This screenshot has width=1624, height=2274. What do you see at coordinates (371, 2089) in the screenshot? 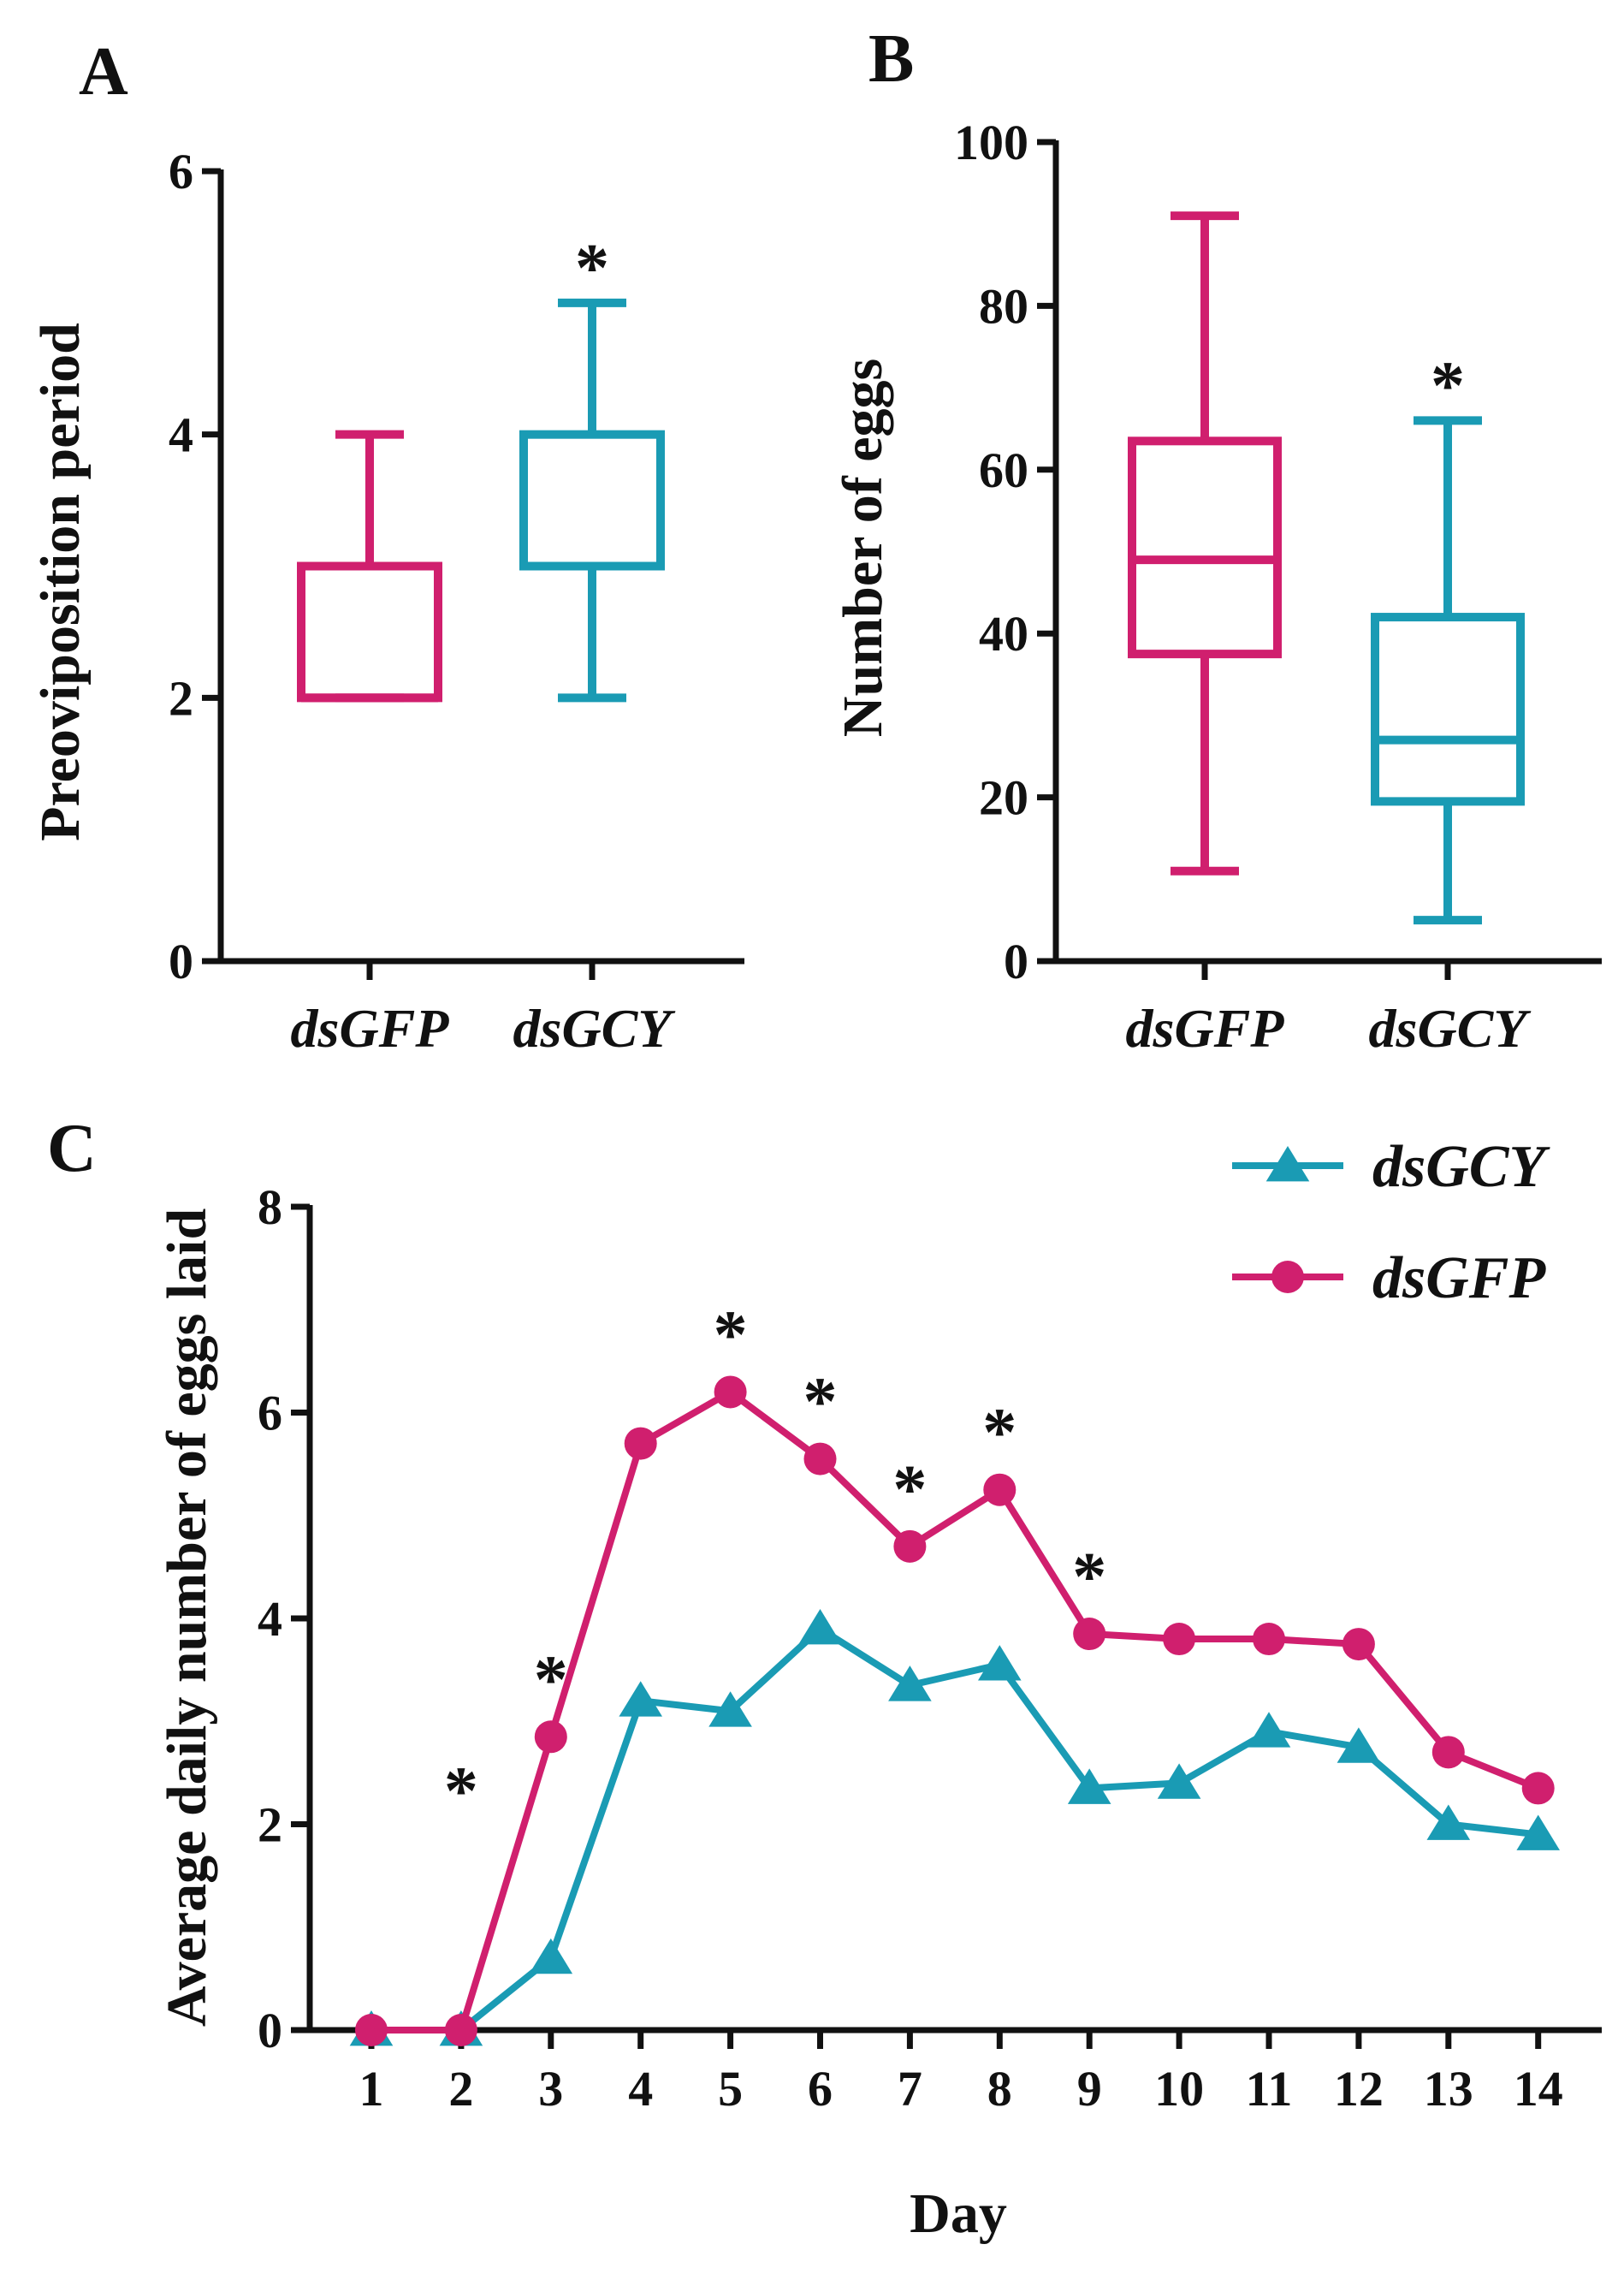
I see `x-tick-label: 1` at bounding box center [371, 2089].